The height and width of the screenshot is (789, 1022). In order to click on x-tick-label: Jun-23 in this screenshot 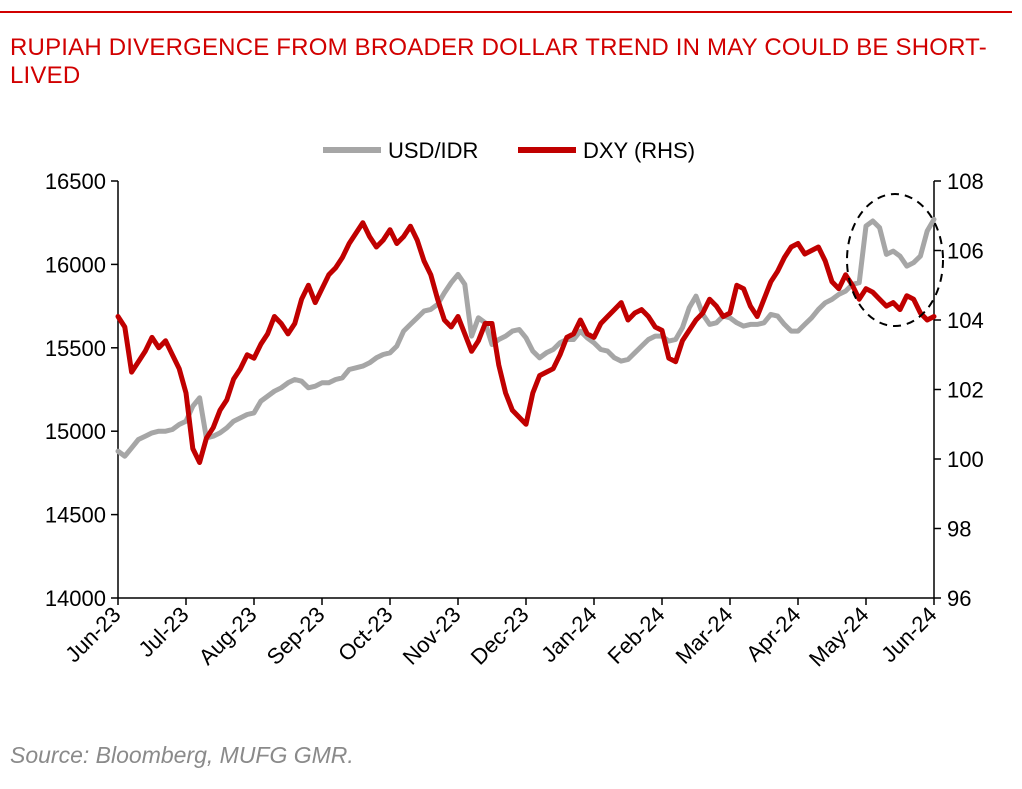, I will do `click(92, 634)`.